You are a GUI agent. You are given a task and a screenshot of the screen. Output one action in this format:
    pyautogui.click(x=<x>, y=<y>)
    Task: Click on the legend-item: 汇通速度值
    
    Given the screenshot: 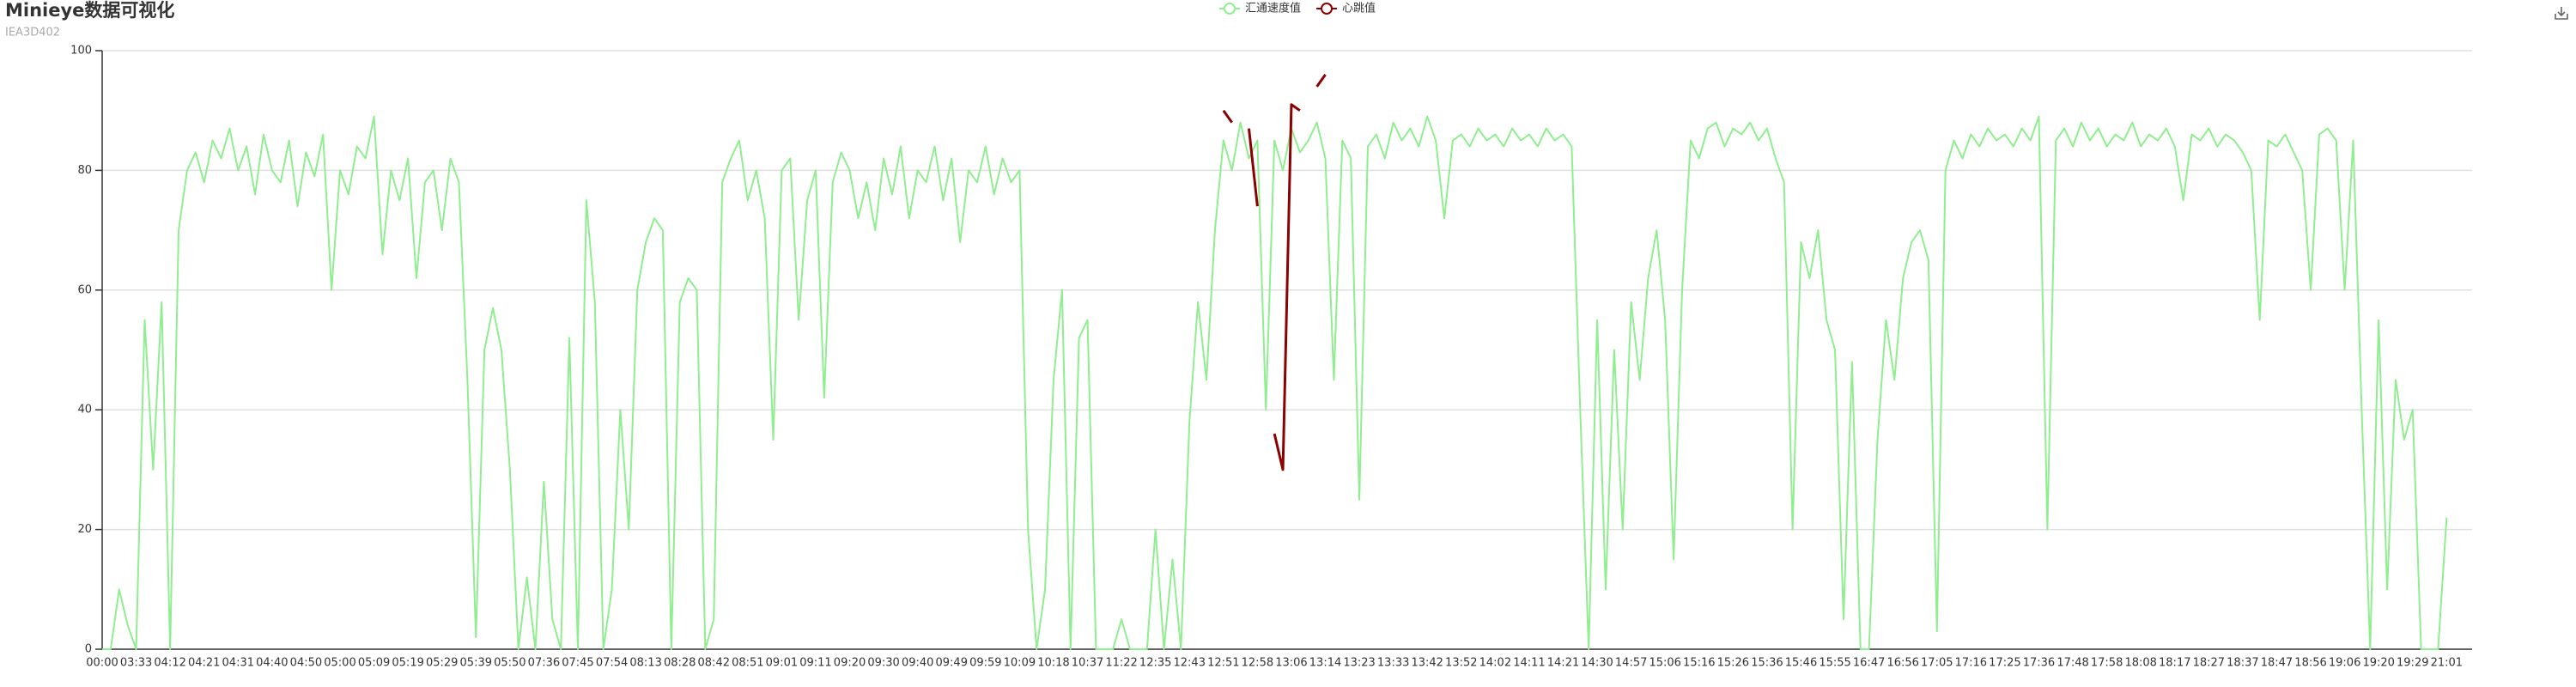 What is the action you would take?
    pyautogui.click(x=1260, y=8)
    